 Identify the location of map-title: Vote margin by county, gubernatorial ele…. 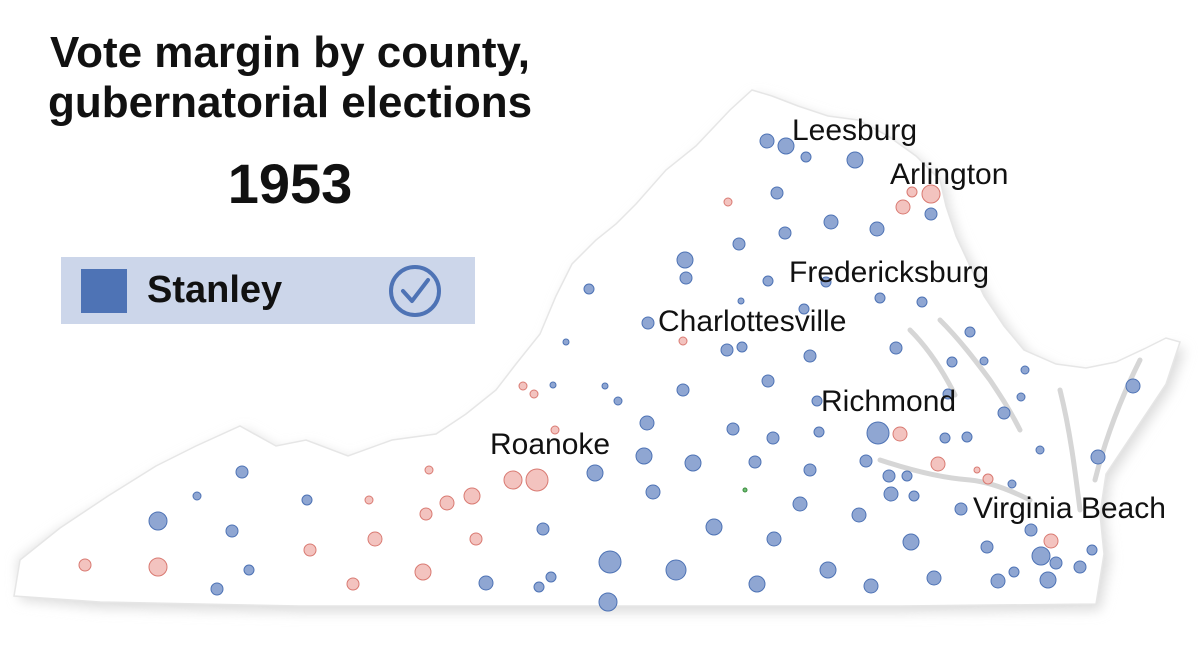
(290, 78).